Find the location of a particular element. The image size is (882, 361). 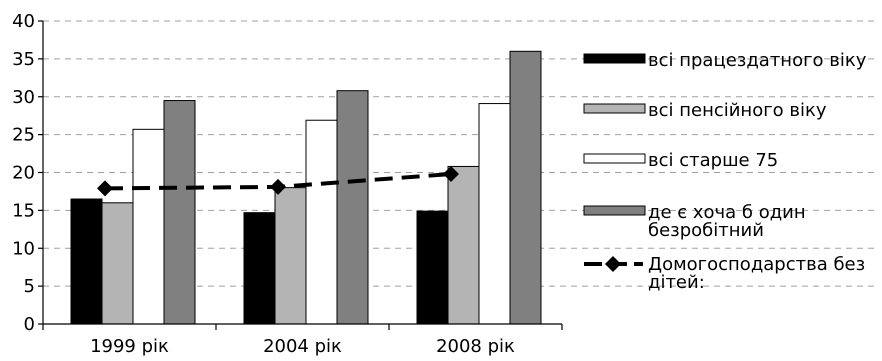

y-tick-label: 10 is located at coordinates (23, 248).